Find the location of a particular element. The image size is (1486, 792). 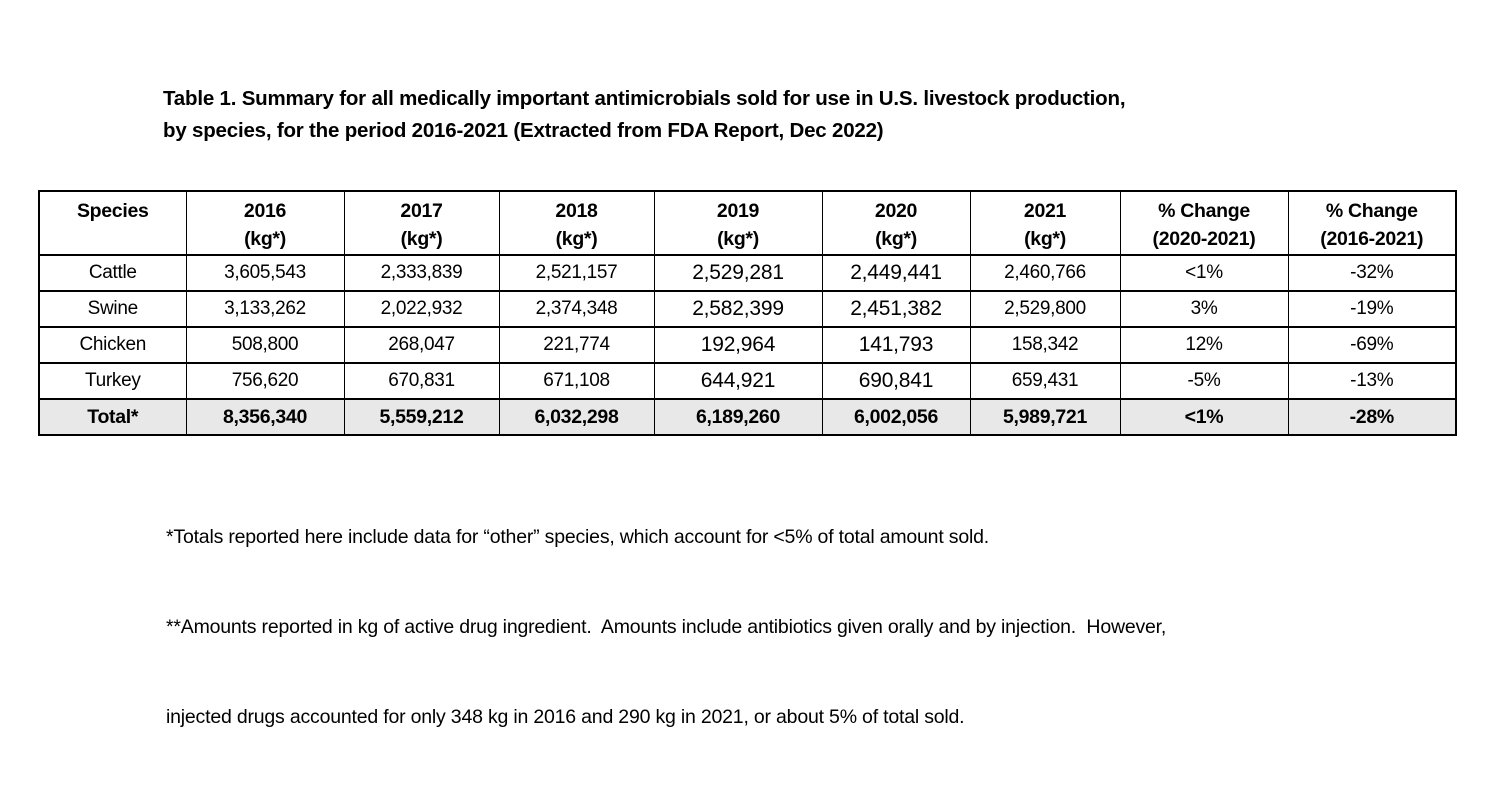

species-cell: Chicken is located at coordinates (112, 345).